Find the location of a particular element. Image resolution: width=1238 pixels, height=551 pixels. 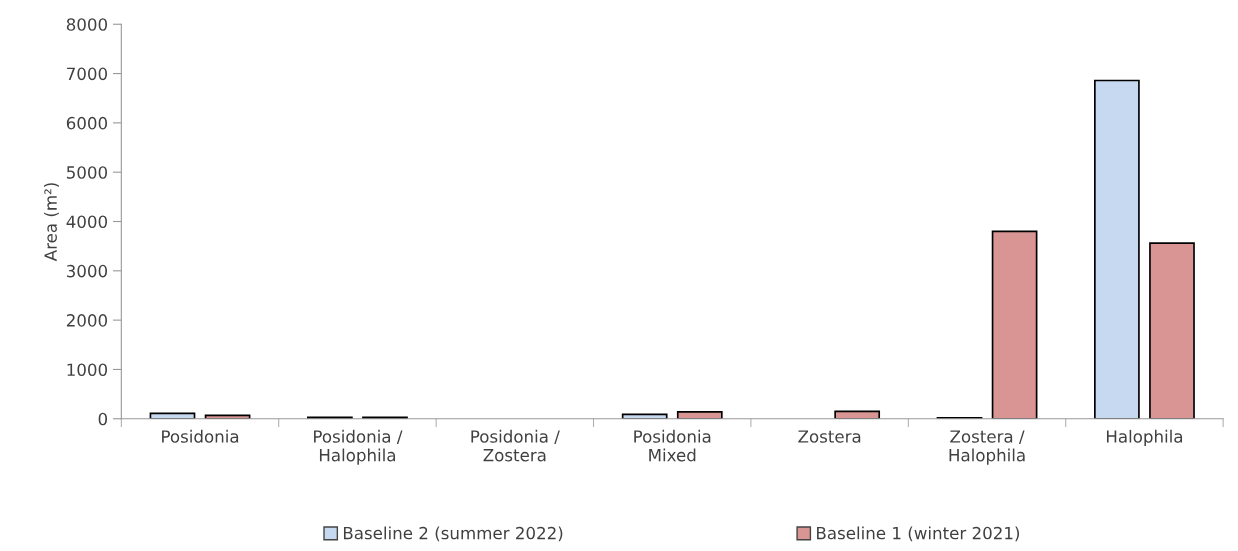

x-tick-label: Halophila is located at coordinates (1144, 437).